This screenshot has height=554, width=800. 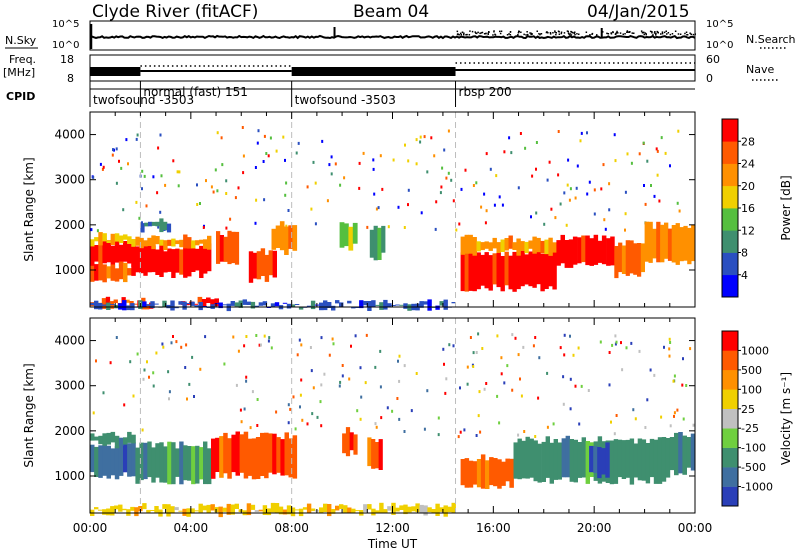 I want to click on y-tick-label: 4000, so click(x=69, y=135).